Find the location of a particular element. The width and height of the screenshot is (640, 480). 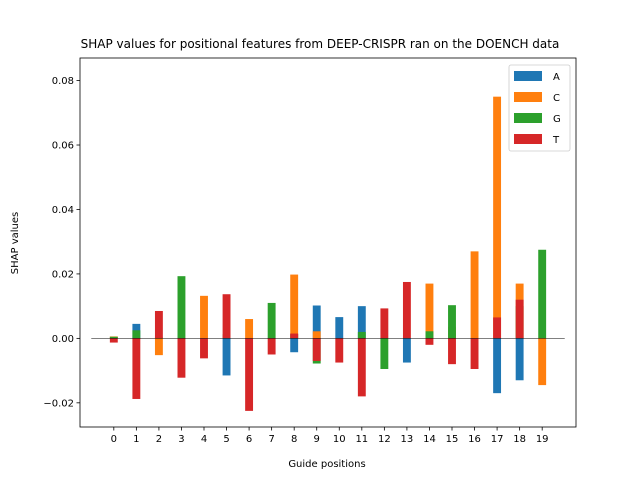

y-axis-label: SHAP values is located at coordinates (15, 243).